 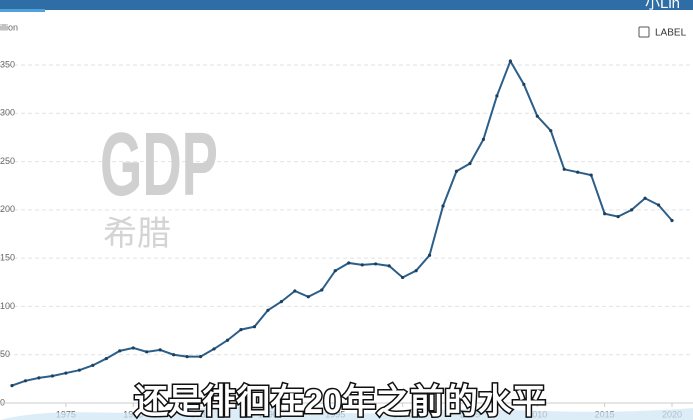 What do you see at coordinates (340, 401) in the screenshot?
I see `caption: 还是徘徊在20年之前的水平` at bounding box center [340, 401].